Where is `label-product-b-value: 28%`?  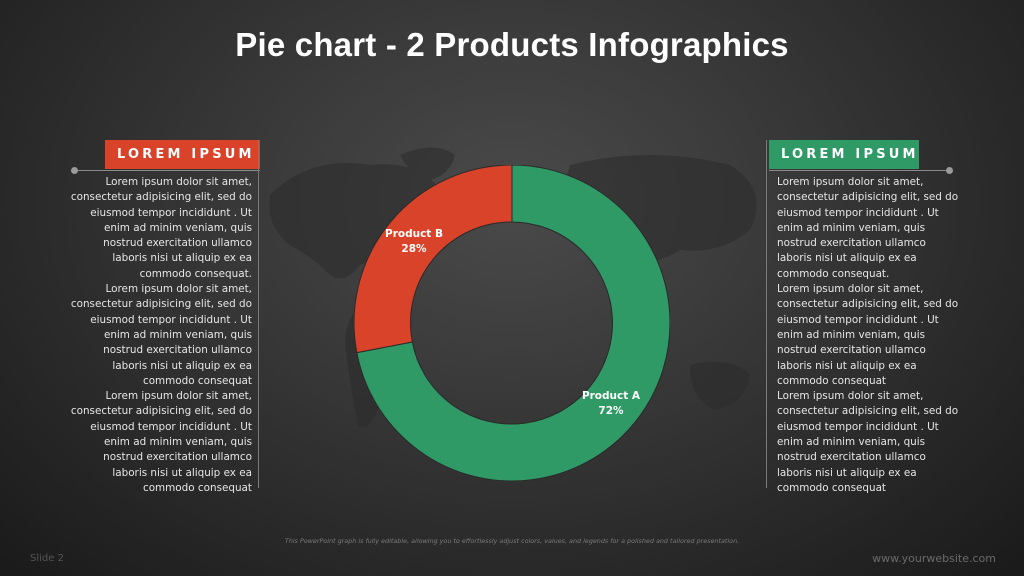 label-product-b-value: 28% is located at coordinates (414, 249).